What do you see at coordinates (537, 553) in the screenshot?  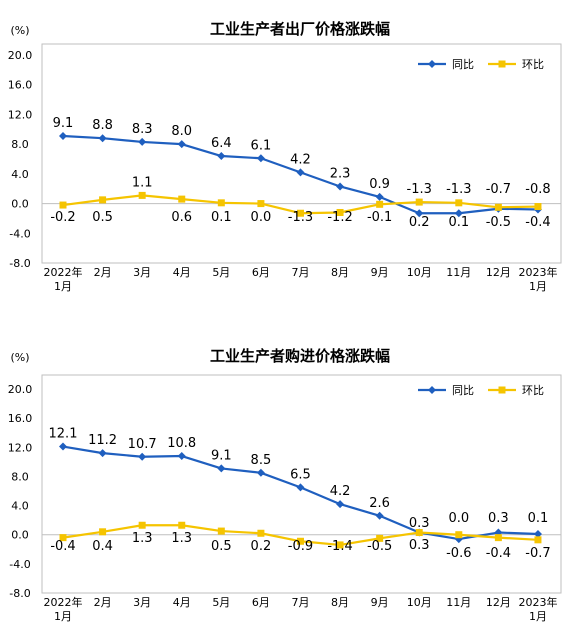 I see `mom-data-label: -0.7` at bounding box center [537, 553].